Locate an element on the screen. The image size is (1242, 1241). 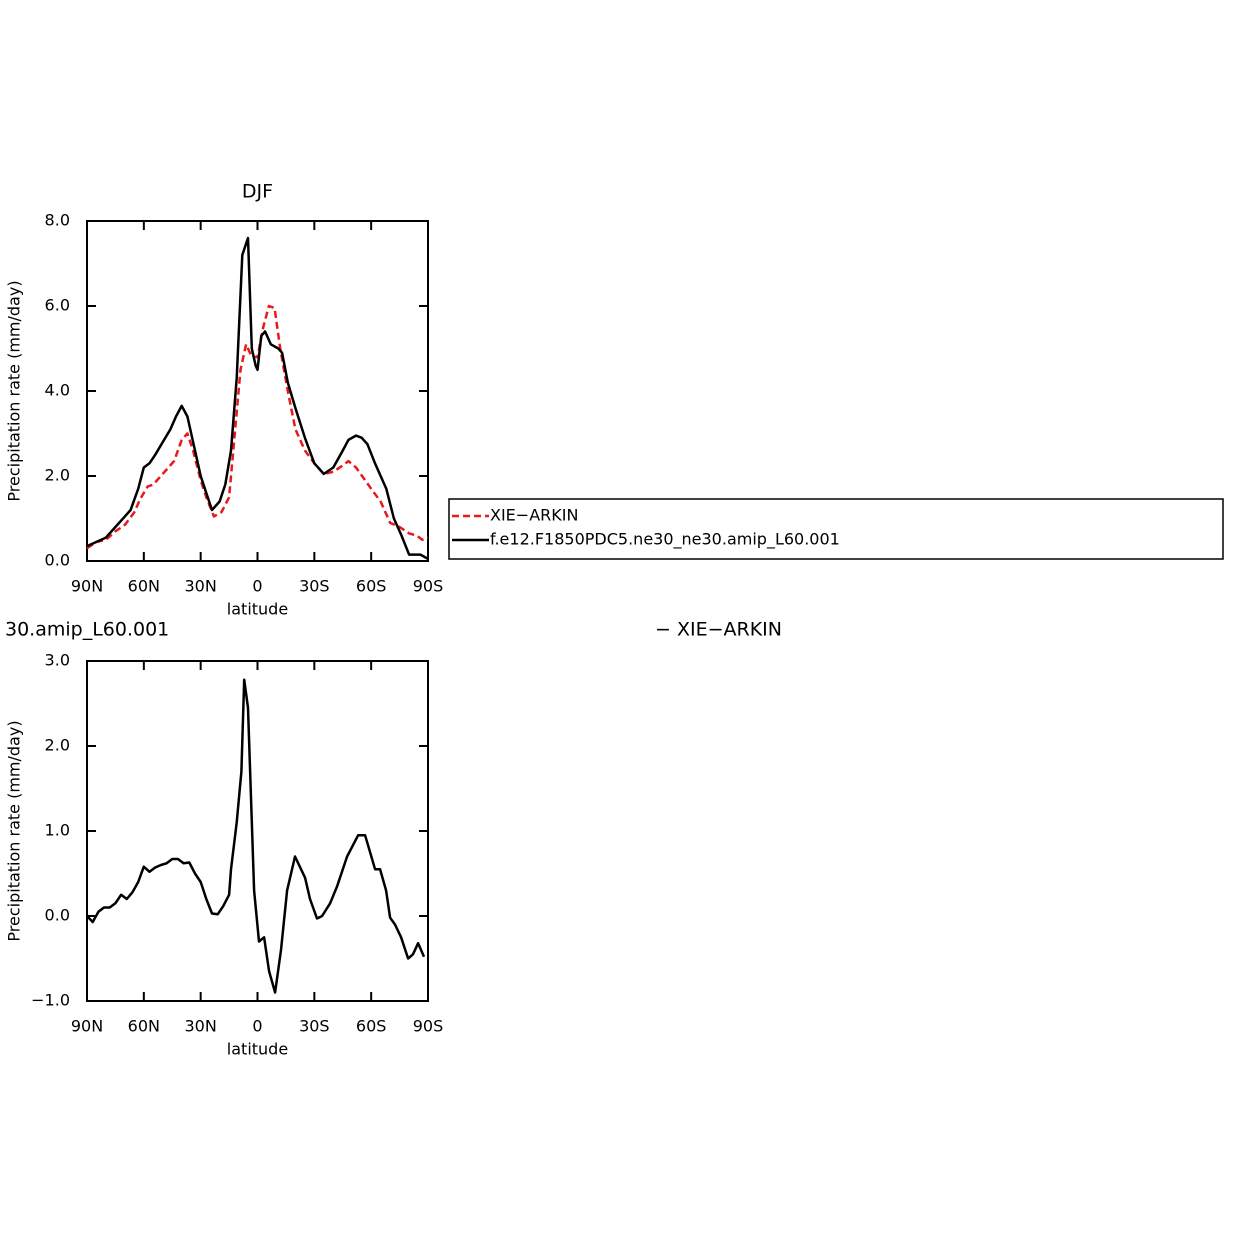
y-tick-label: −1.0 is located at coordinates (50, 1000).